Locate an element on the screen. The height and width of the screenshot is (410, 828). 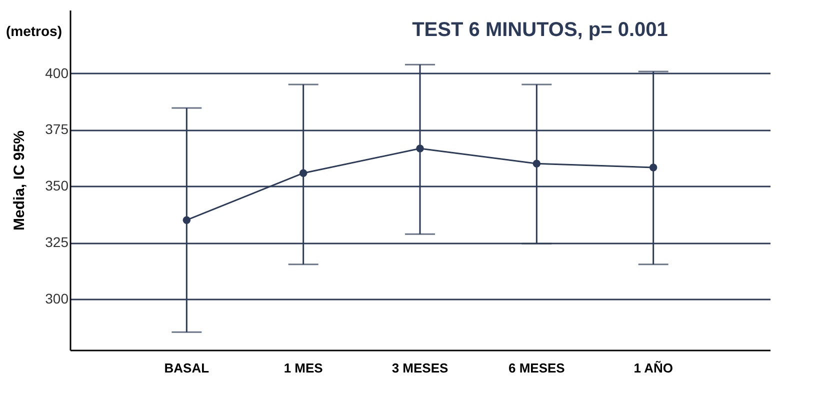
x-tick-label: 1 MES is located at coordinates (304, 368).